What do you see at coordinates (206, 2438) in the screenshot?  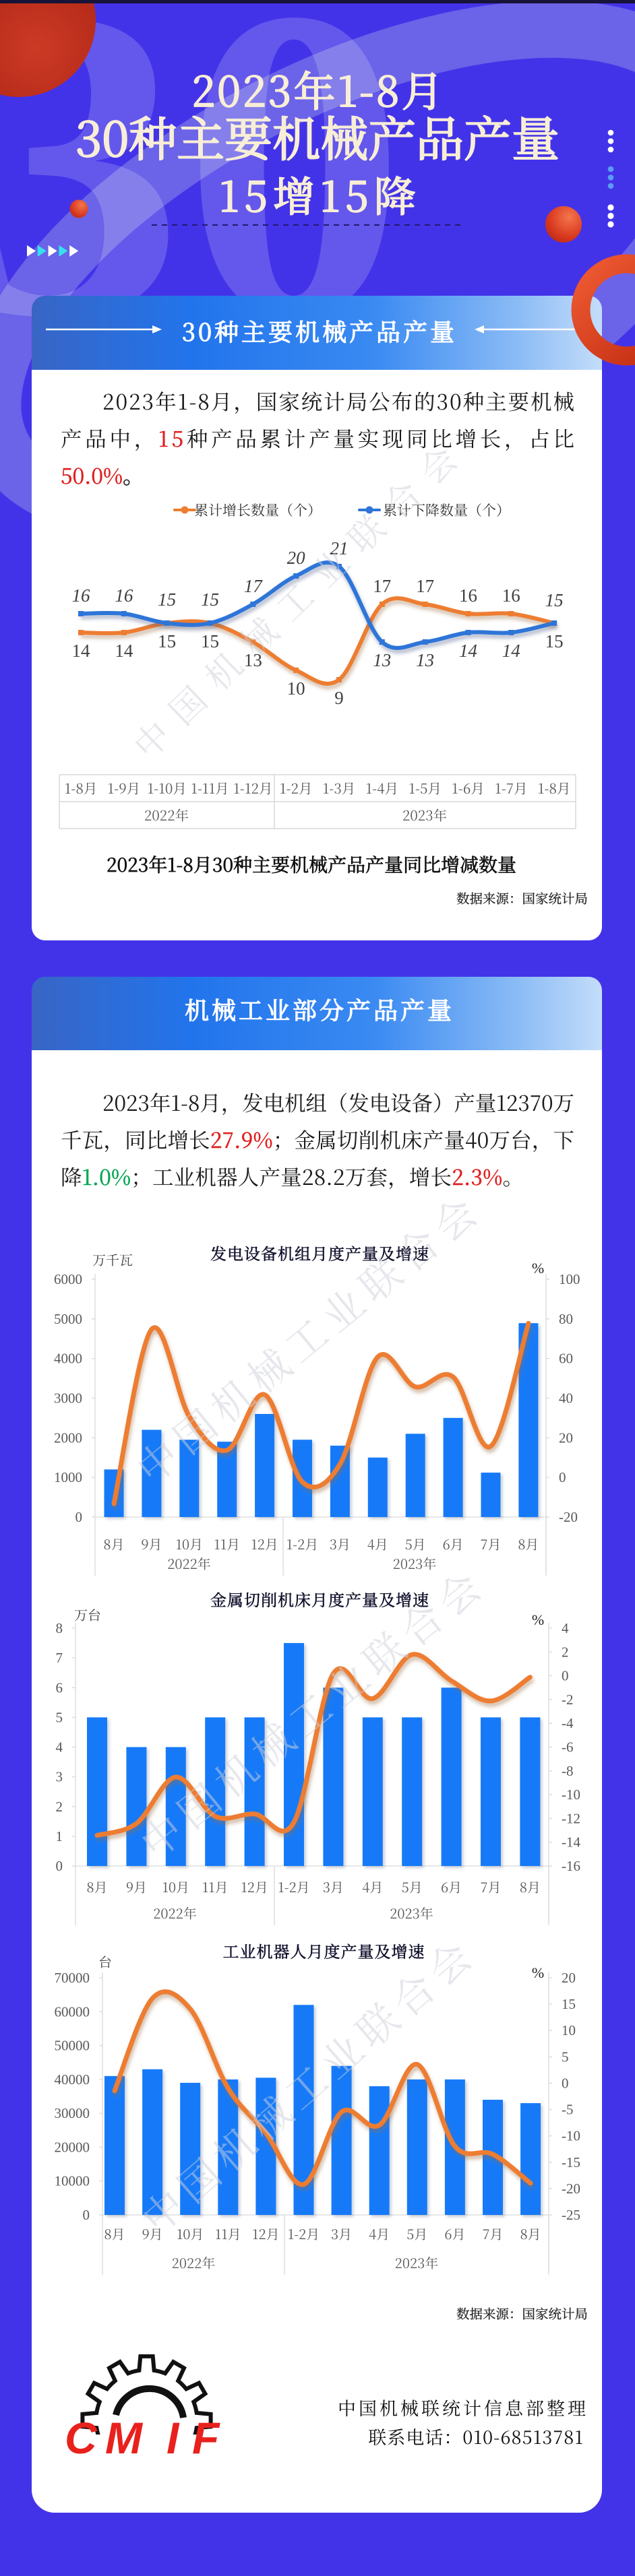 I see `svg-text: F` at bounding box center [206, 2438].